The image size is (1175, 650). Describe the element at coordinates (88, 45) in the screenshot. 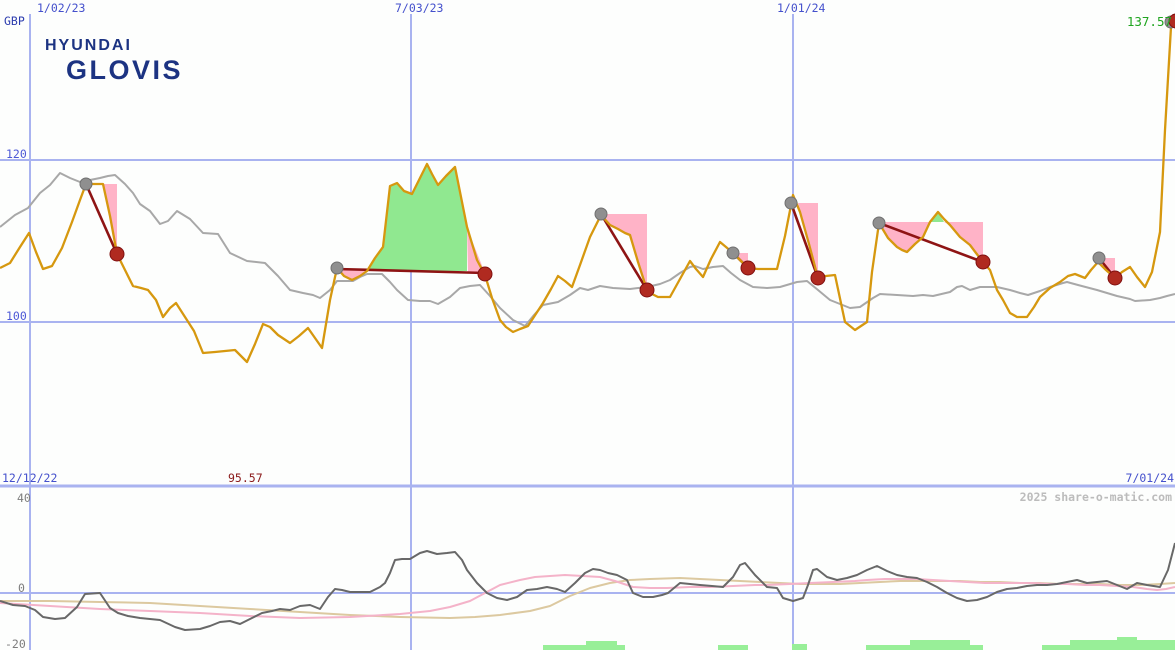

I see `brand-logo-line1: HYUNDAI` at that location.